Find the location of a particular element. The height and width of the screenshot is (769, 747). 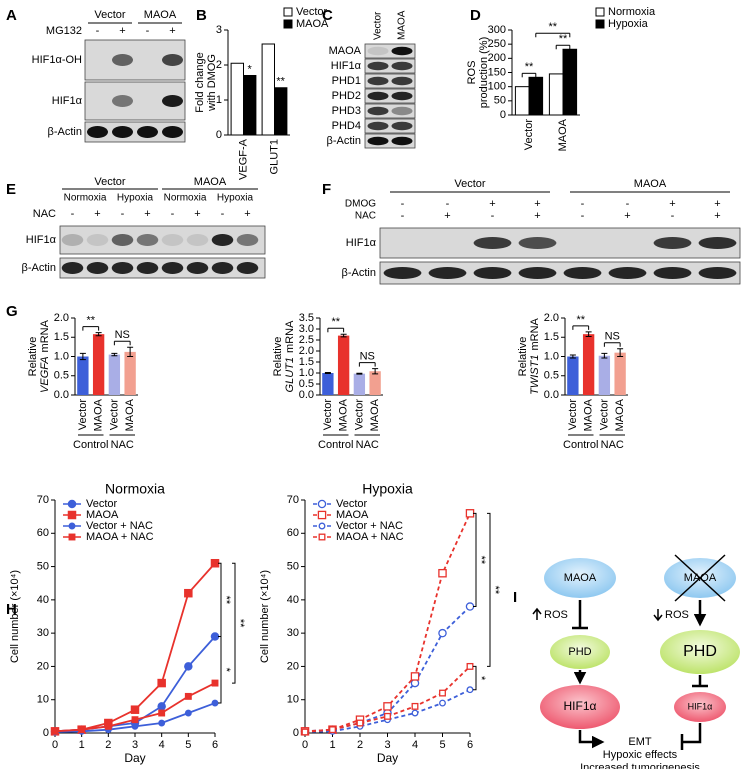

ros-label: ROS is located at coordinates (556, 615).